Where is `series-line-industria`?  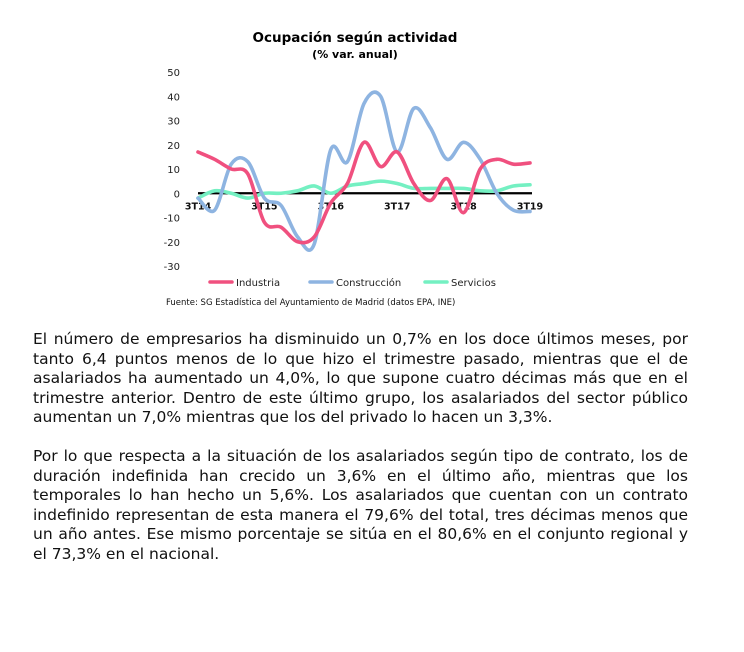
series-line-industria is located at coordinates (364, 192).